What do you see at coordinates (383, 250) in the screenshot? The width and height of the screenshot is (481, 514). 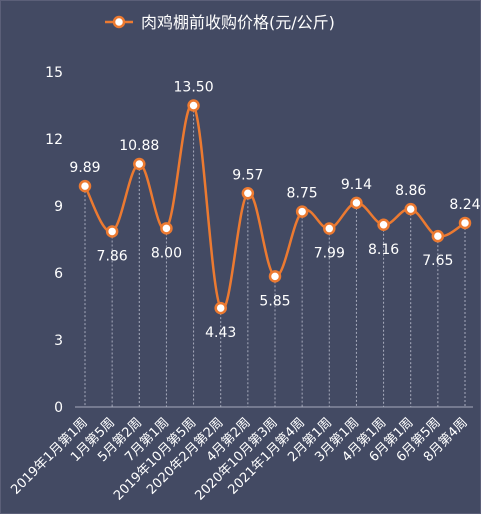 I see `data-label: 8.16` at bounding box center [383, 250].